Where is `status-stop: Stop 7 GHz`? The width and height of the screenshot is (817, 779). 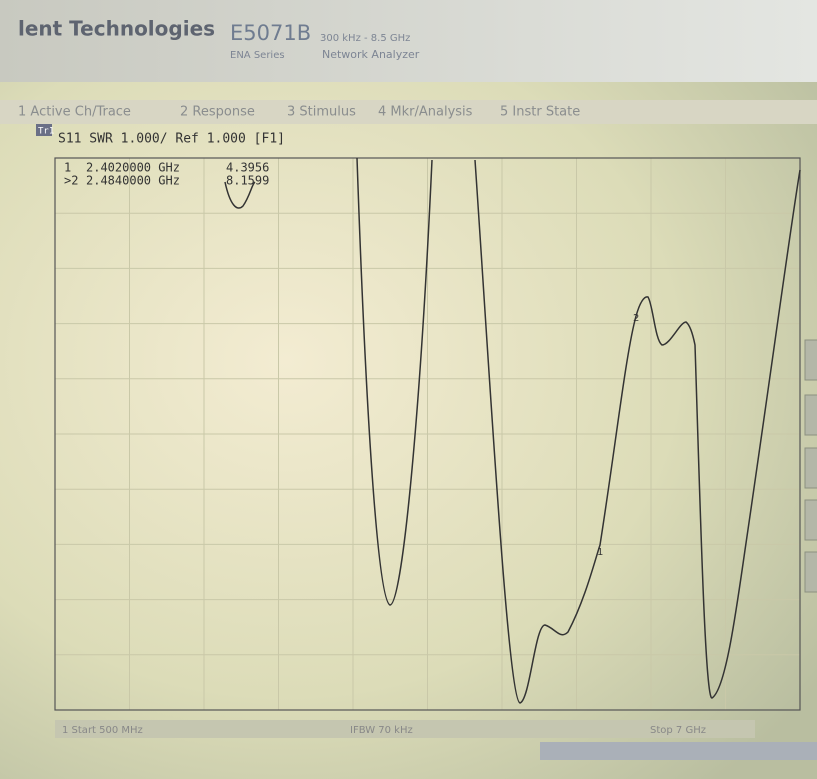 status-stop: Stop 7 GHz is located at coordinates (678, 730).